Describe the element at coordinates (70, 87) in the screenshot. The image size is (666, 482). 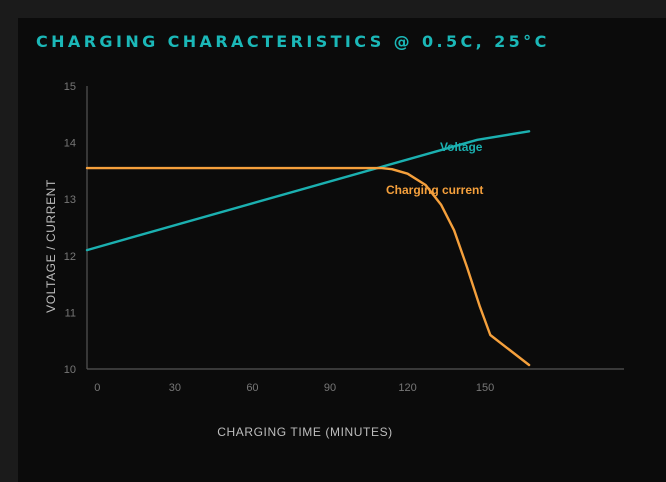
I see `y-tick-label: 15` at that location.